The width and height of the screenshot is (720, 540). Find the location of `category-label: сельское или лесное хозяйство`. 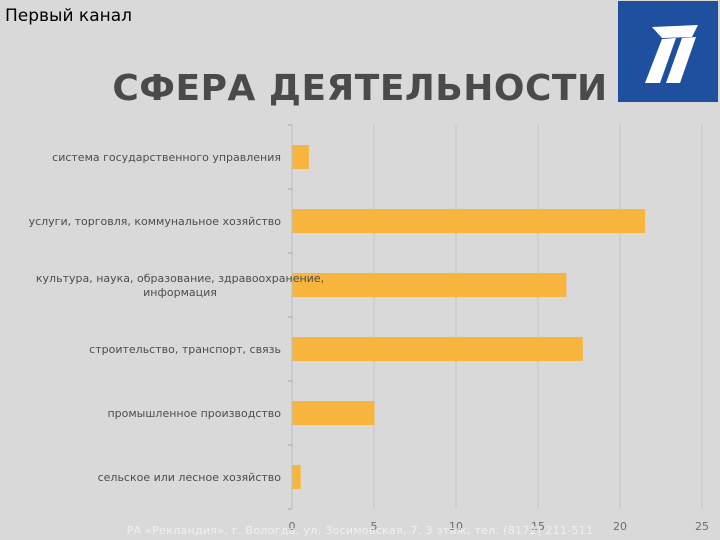

category-label: сельское или лесное хозяйство is located at coordinates (190, 477).